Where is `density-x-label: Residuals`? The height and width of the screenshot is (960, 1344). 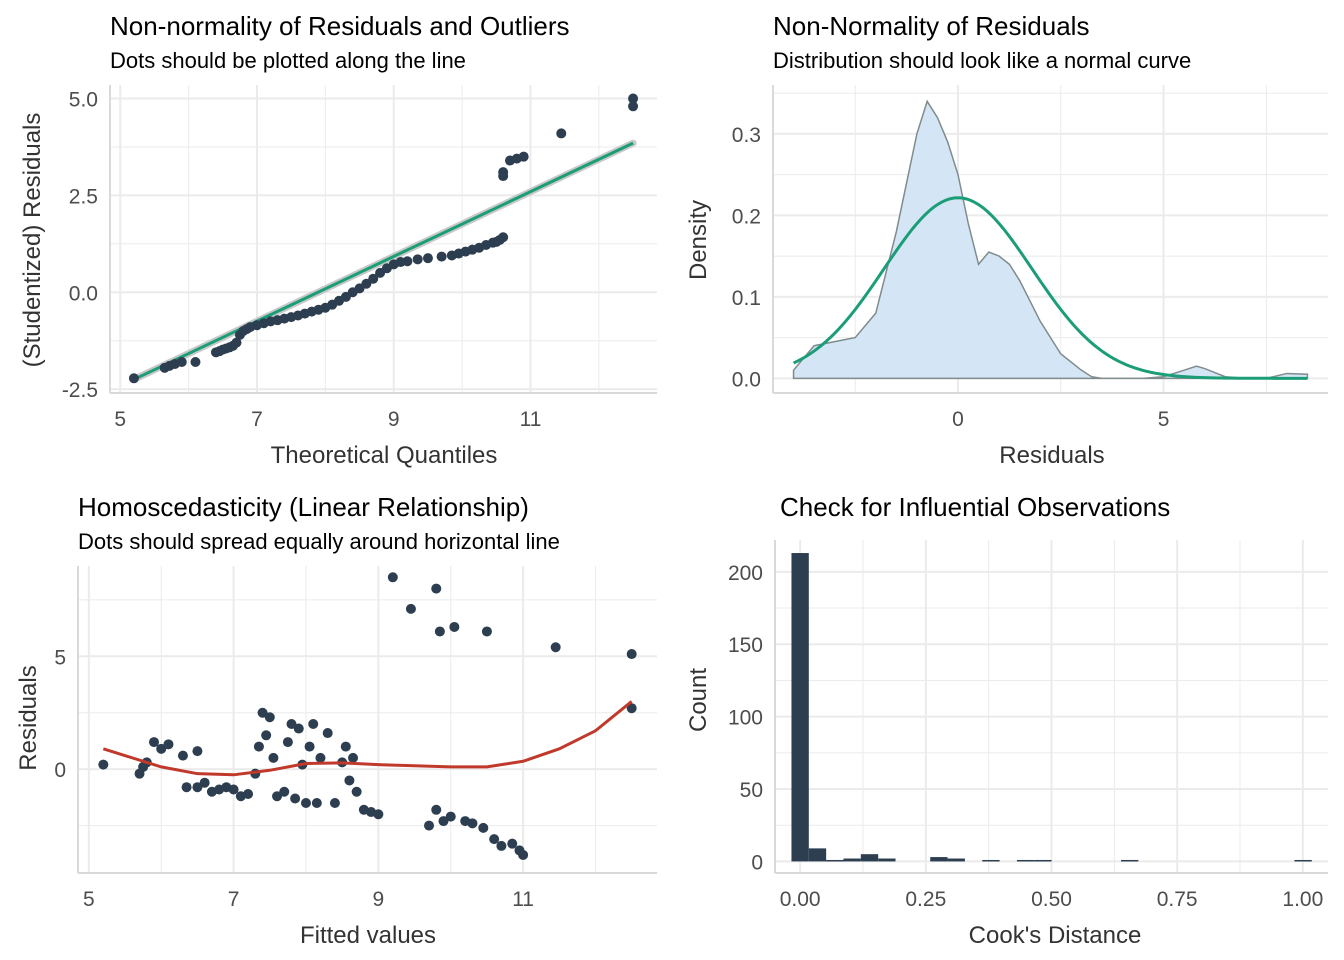
density-x-label: Residuals is located at coordinates (1051, 455).